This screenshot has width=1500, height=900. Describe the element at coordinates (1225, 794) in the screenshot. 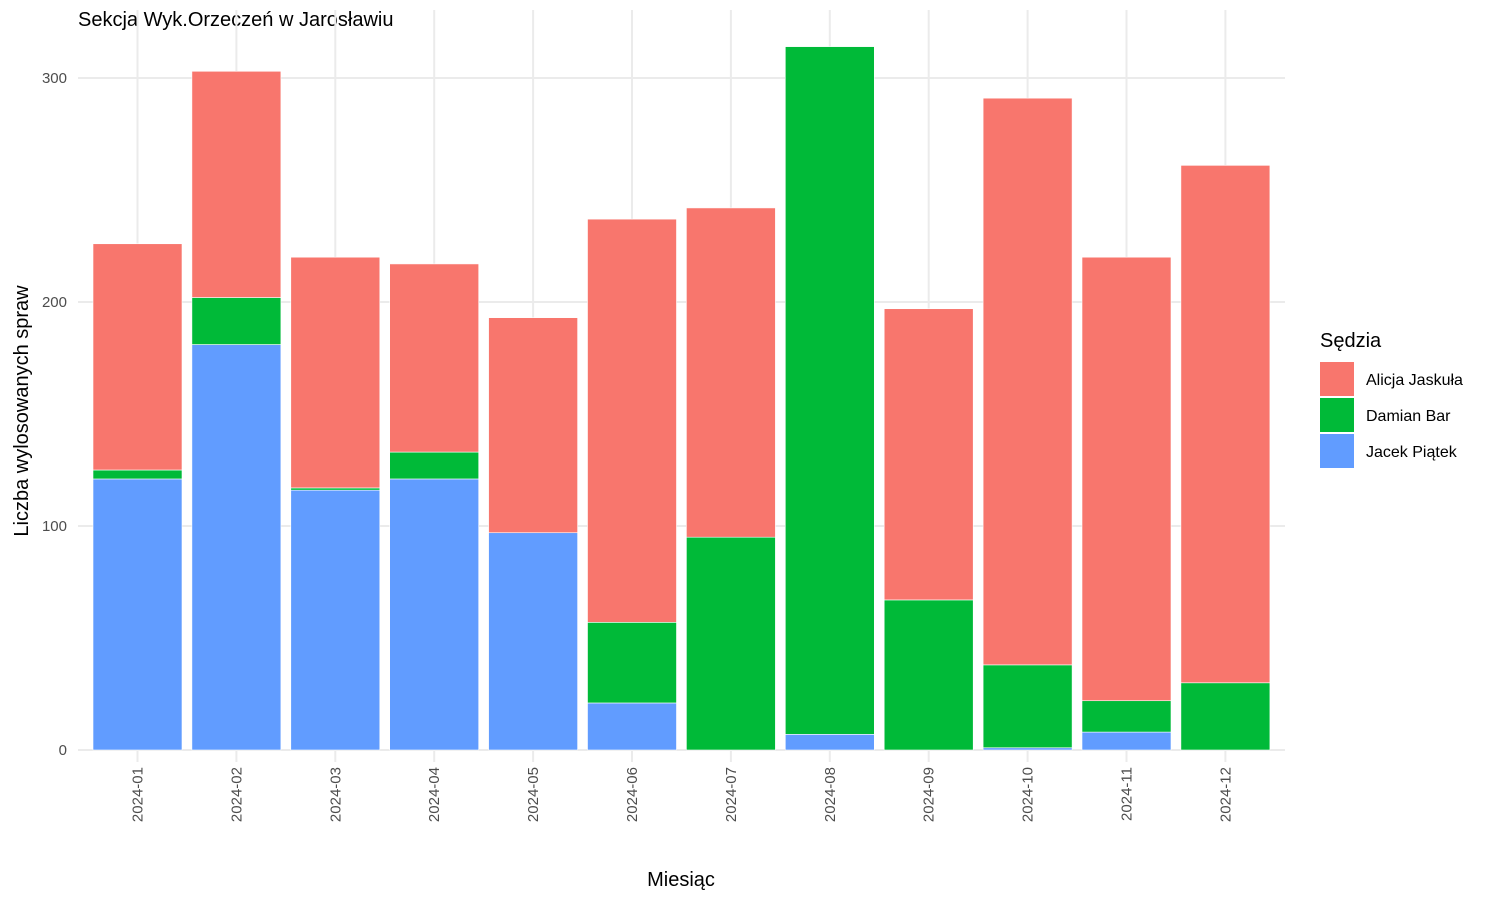

I see `x-tick-label-11: 2024-12` at that location.